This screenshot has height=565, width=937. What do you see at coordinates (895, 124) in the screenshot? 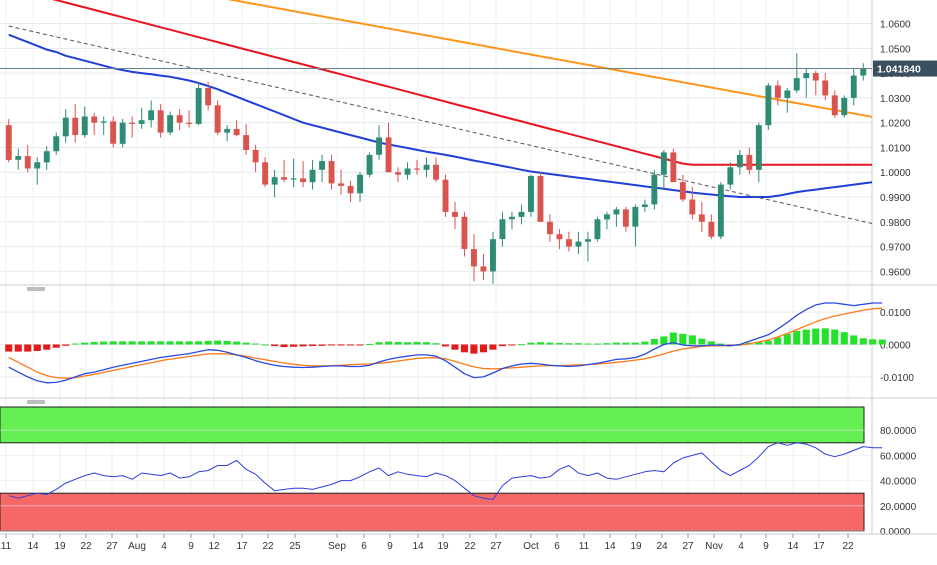
I see `price-tick-label: 1.0200` at bounding box center [895, 124].